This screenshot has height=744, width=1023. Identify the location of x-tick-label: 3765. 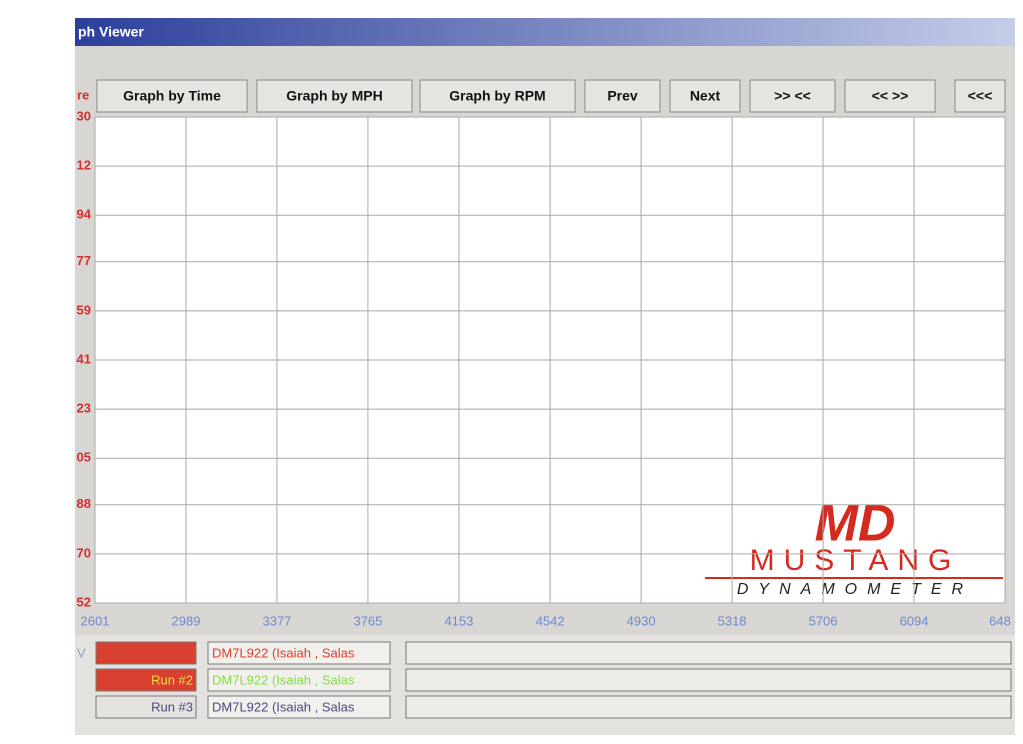
(367, 620).